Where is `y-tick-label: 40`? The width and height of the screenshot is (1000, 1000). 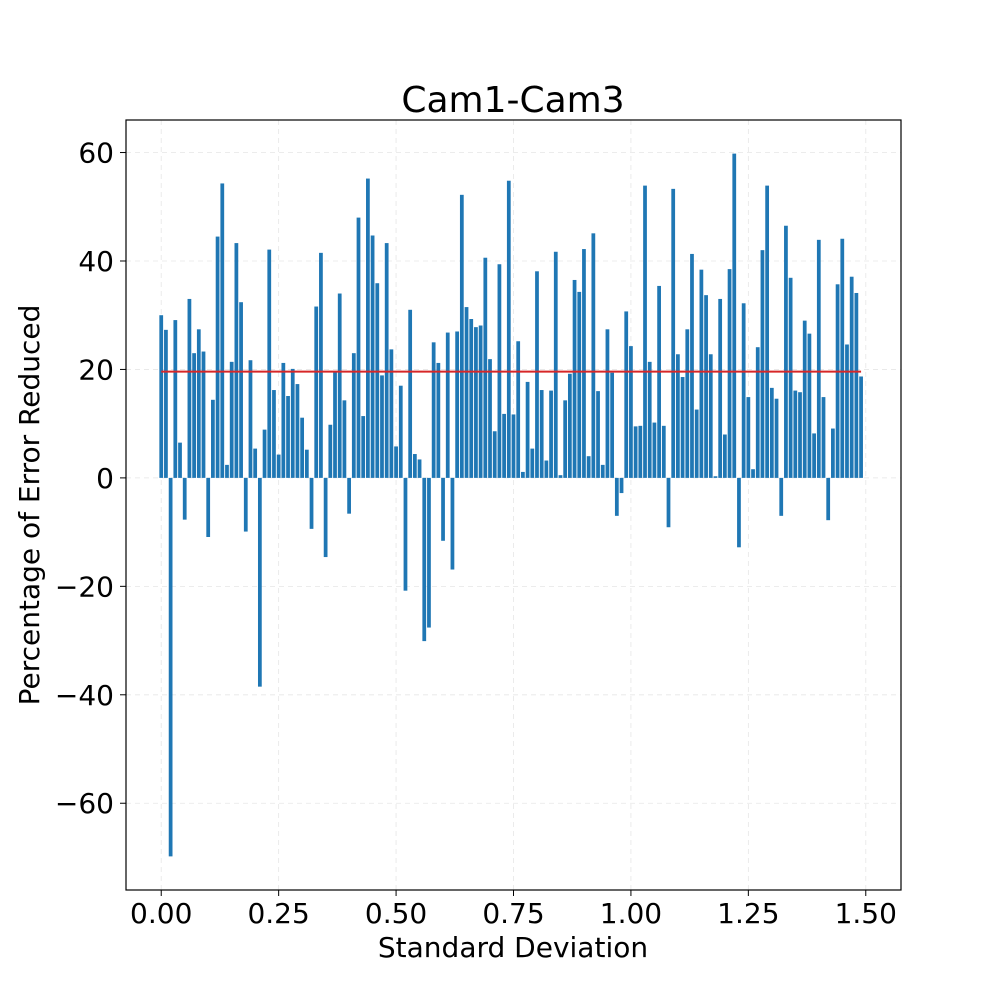
y-tick-label: 40 is located at coordinates (96, 261).